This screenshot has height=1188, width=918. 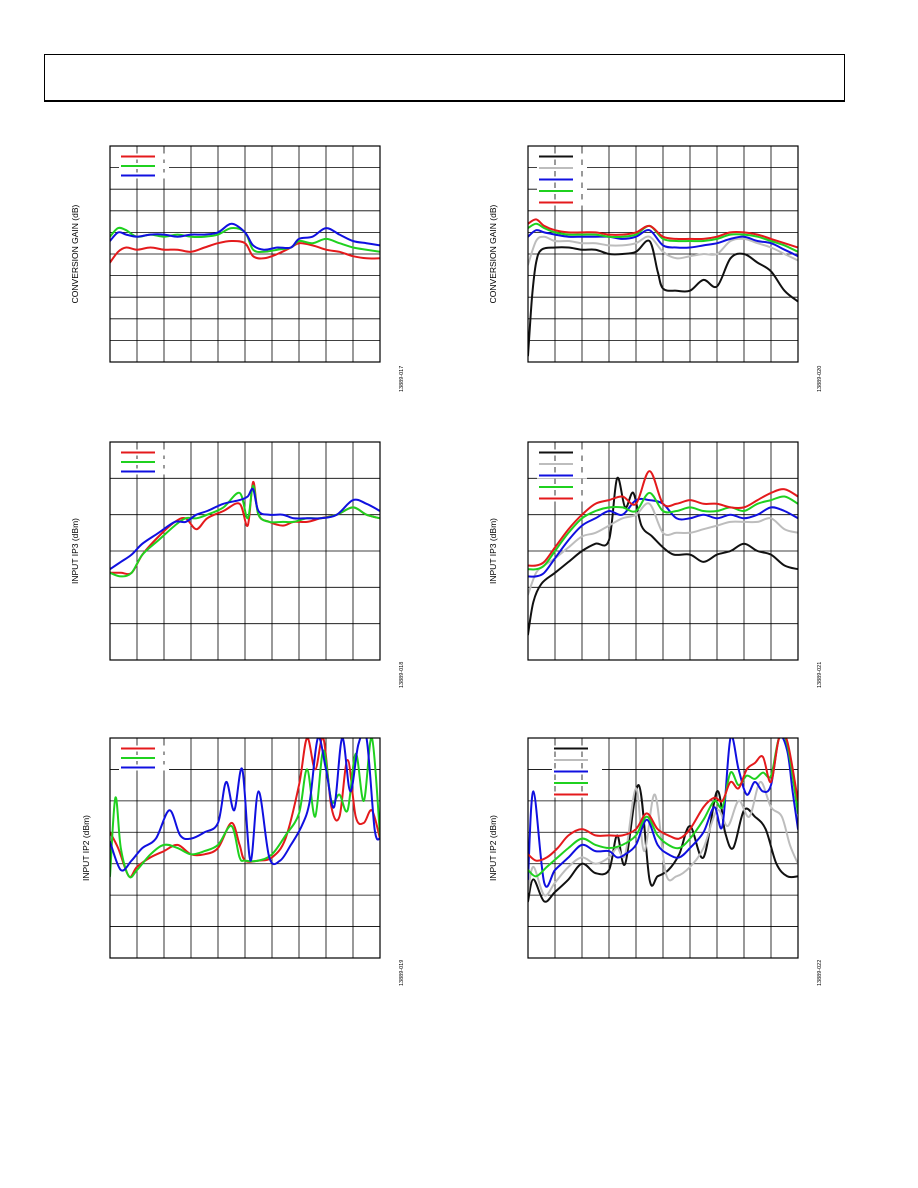 I want to click on figure-code: 13889-017, so click(x=402, y=379).